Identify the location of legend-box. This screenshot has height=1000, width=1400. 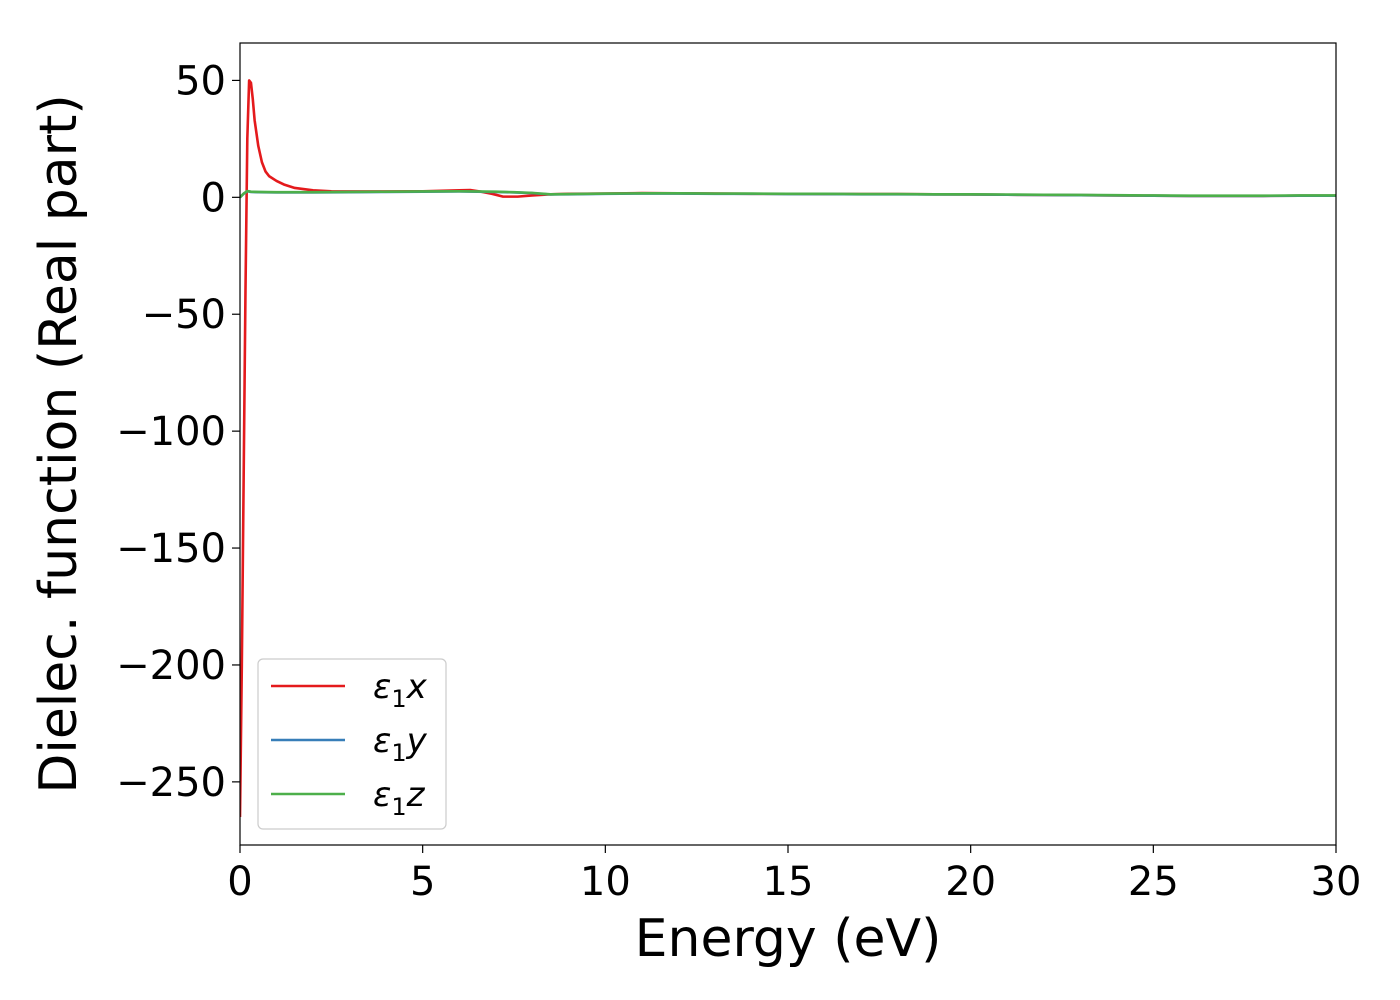
(352, 744).